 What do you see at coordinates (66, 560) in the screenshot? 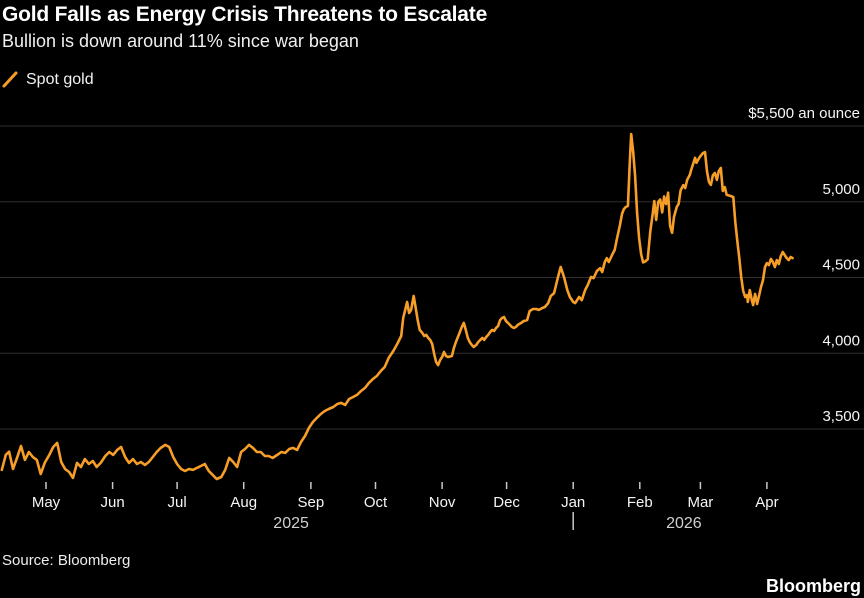
I see `source-note: Source: Bloomberg` at bounding box center [66, 560].